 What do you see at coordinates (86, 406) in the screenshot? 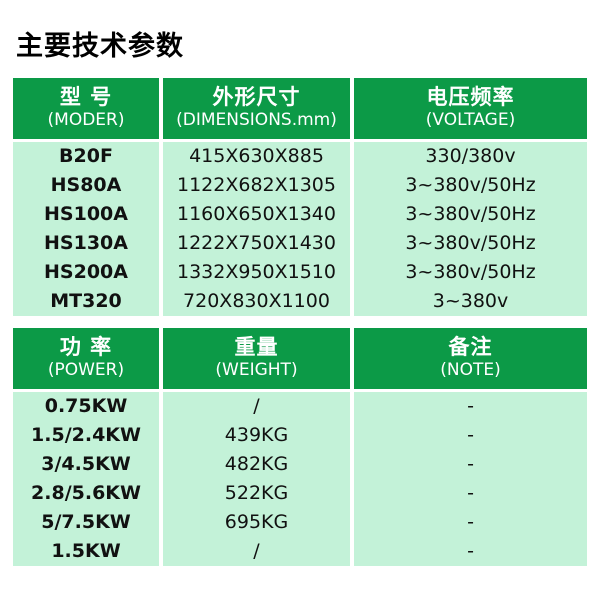
I see `cell-power: 0.75KW` at bounding box center [86, 406].